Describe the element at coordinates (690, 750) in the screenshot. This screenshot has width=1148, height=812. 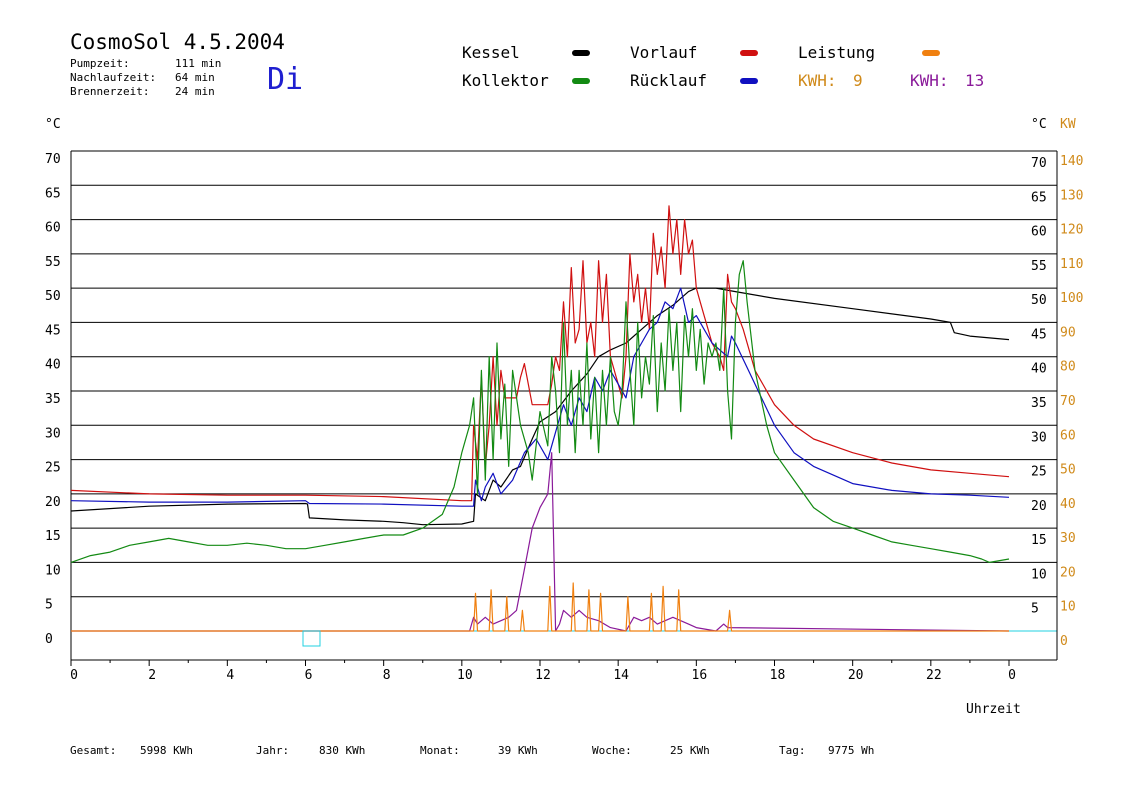
I see `footer-woche-value: 25 KWh` at that location.